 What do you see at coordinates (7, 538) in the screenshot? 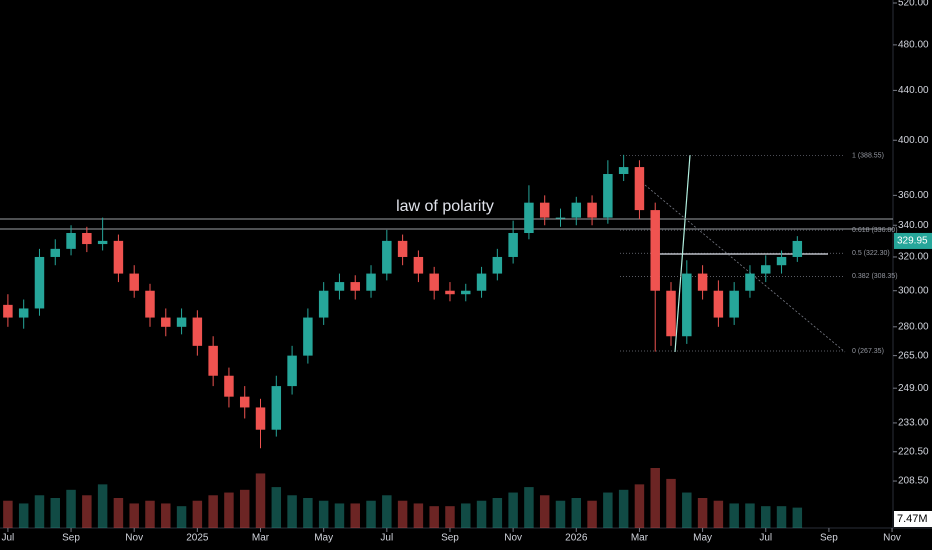
I see `x-tick-label: Jul` at bounding box center [7, 538].